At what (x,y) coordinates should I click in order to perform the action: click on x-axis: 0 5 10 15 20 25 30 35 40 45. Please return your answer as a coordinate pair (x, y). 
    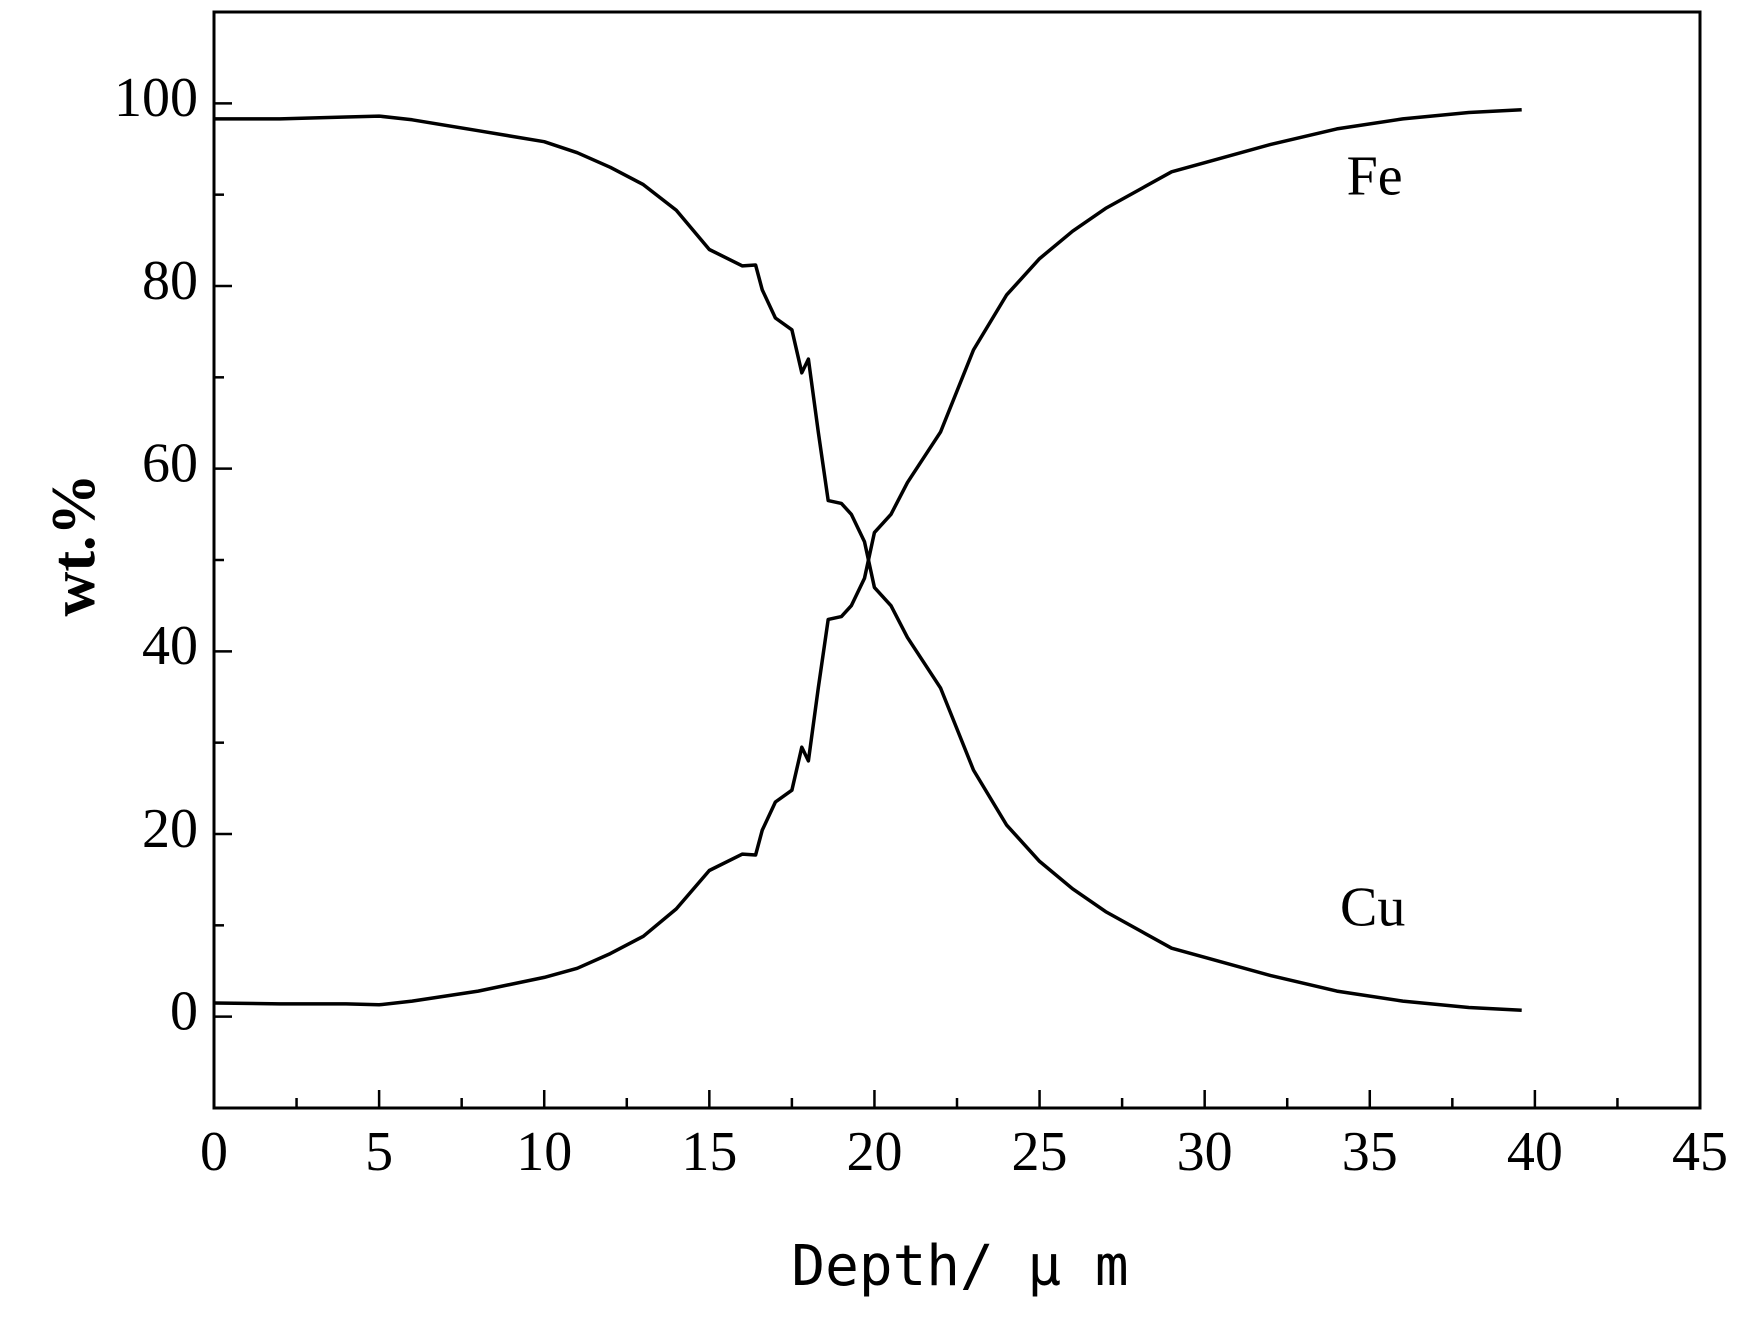
    Looking at the image, I should click on (964, 1136).